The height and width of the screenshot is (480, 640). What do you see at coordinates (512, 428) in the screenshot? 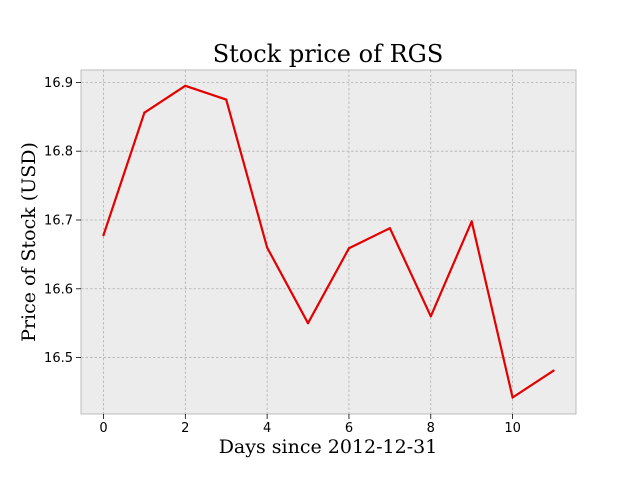
I see `x-tick-label: 10` at bounding box center [512, 428].